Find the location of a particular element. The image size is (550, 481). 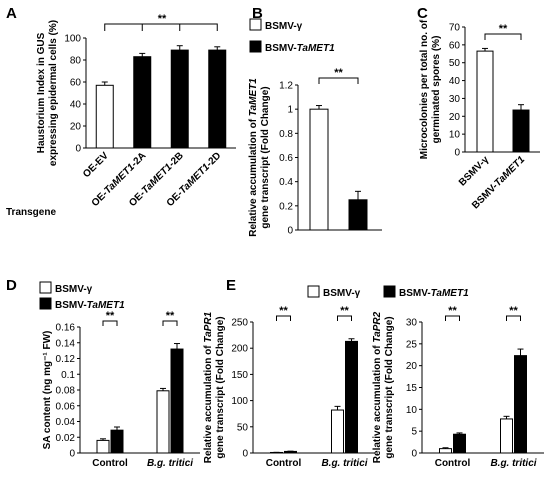

y-axis-label: Relative accumulation of TaPR2 is located at coordinates (377, 387).